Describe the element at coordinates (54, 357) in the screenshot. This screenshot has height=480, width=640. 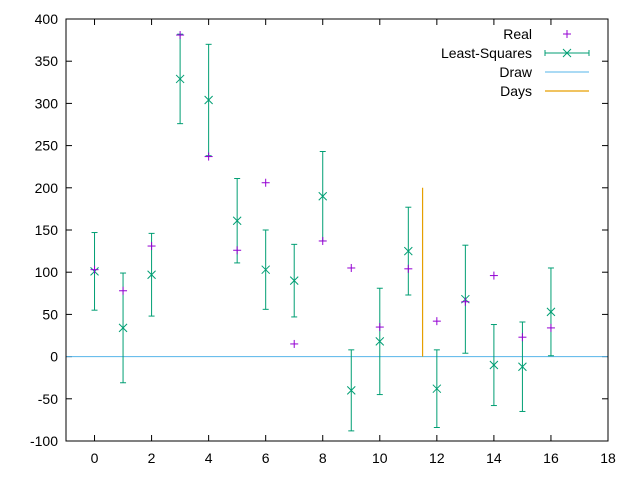
I see `y-tick-label: 0` at that location.